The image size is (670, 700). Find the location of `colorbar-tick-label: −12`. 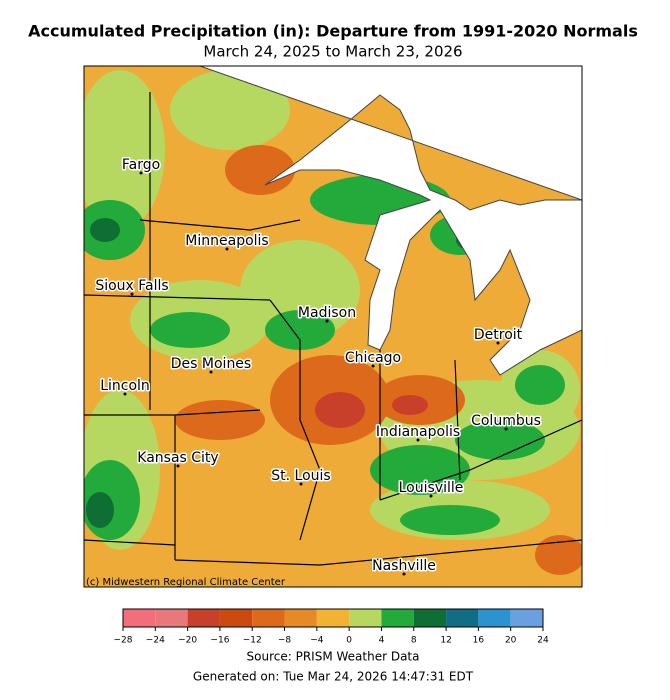

colorbar-tick-label: −12 is located at coordinates (252, 641).